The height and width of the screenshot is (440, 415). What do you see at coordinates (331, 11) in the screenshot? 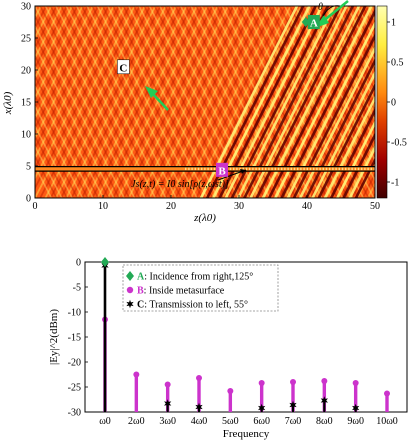
I see `angle-arc` at bounding box center [331, 11].